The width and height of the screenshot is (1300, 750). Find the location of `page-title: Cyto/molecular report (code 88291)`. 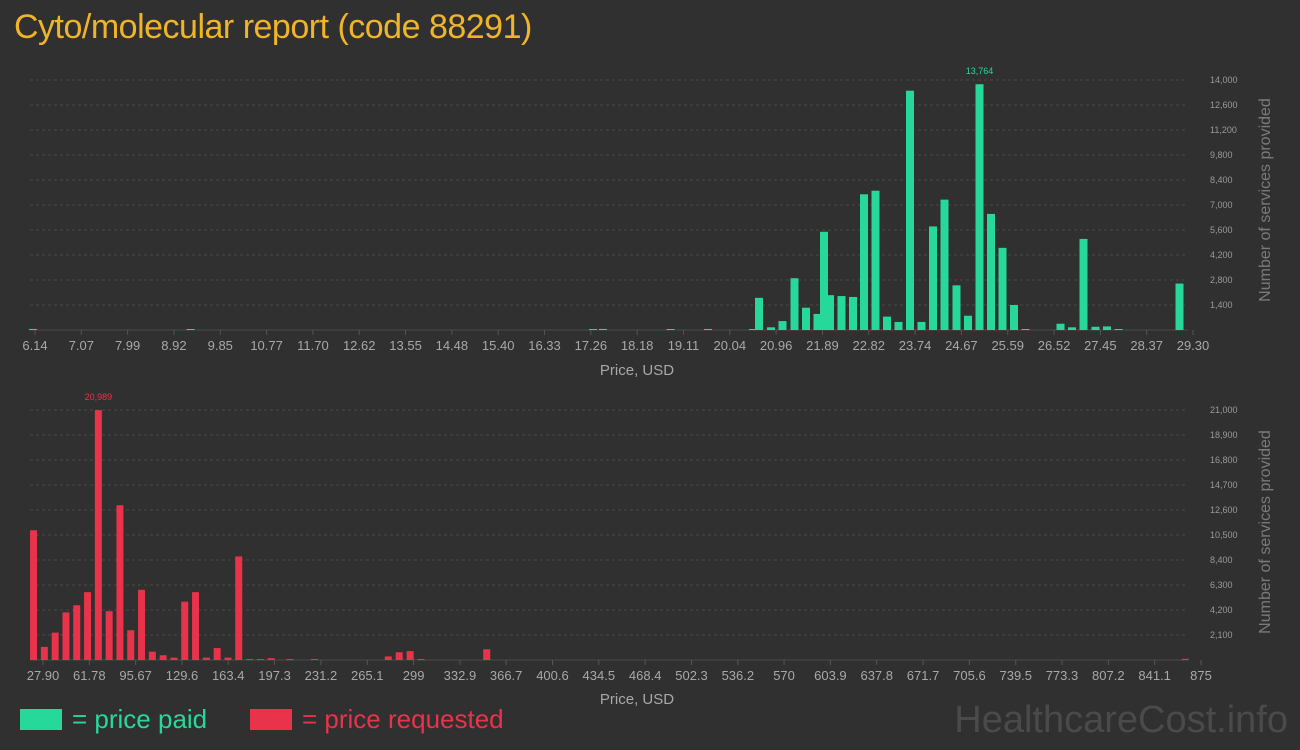

page-title: Cyto/molecular report (code 88291) is located at coordinates (273, 27).